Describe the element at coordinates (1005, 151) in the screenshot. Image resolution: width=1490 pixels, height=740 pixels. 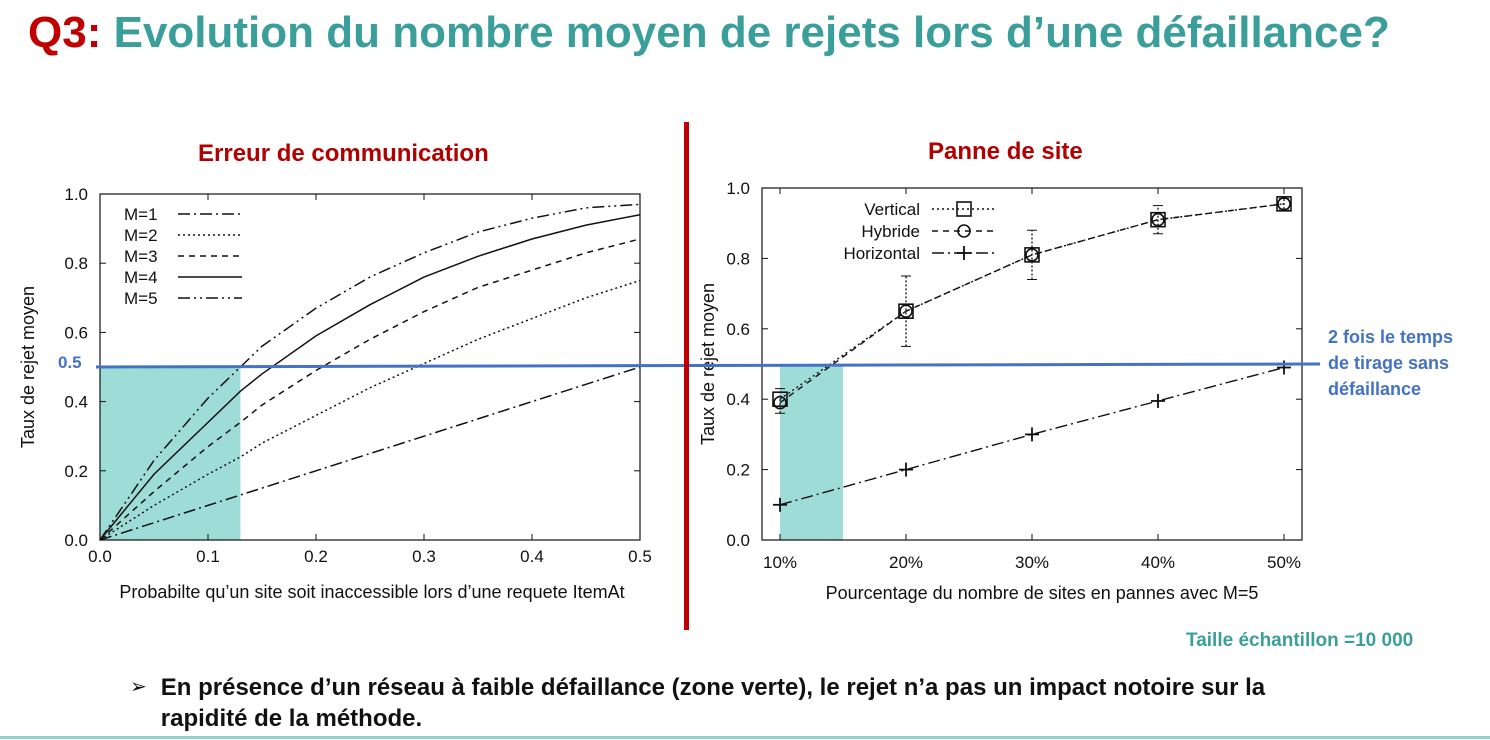
I see `right-chart-title: Panne de site` at that location.